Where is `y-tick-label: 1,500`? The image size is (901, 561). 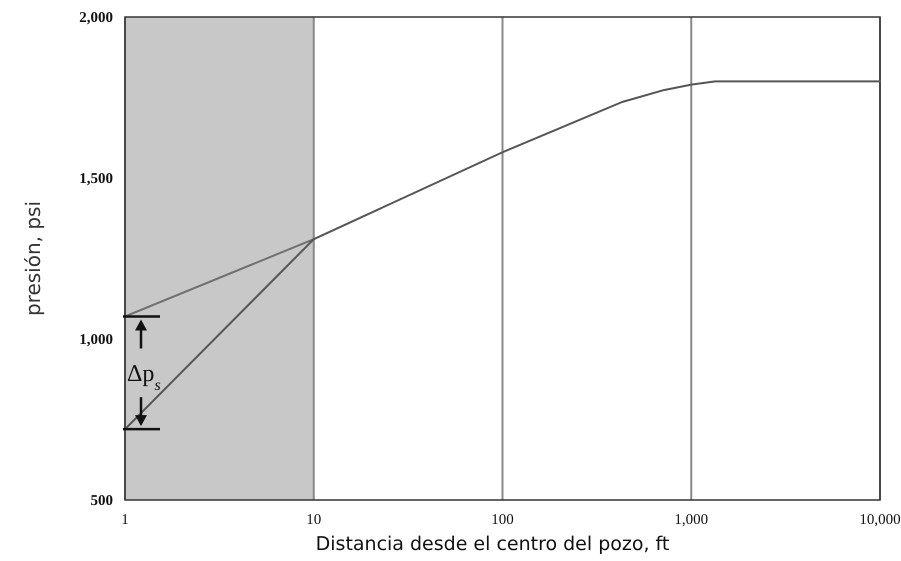 y-tick-label: 1,500 is located at coordinates (96, 179).